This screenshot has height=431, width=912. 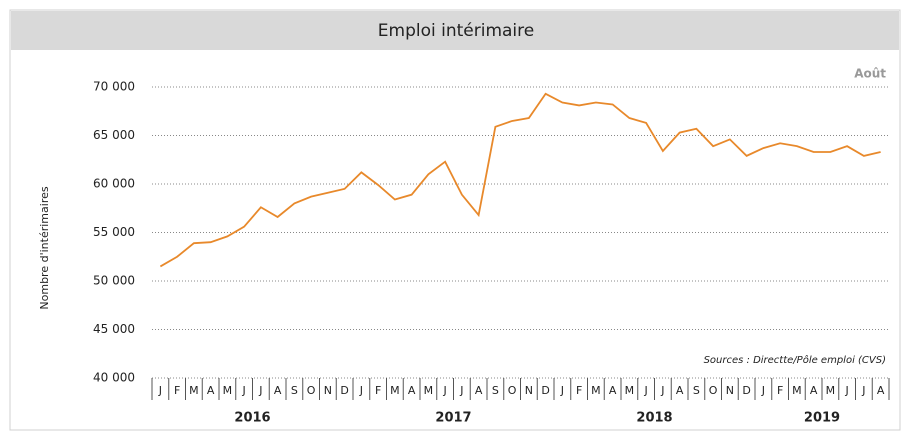 What do you see at coordinates (453, 418) in the screenshot?
I see `year-label: 2017` at bounding box center [453, 418].